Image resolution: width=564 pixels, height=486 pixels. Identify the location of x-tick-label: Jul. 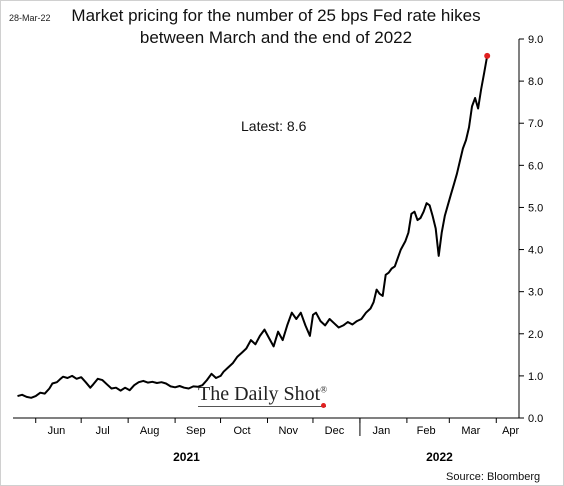
(103, 431).